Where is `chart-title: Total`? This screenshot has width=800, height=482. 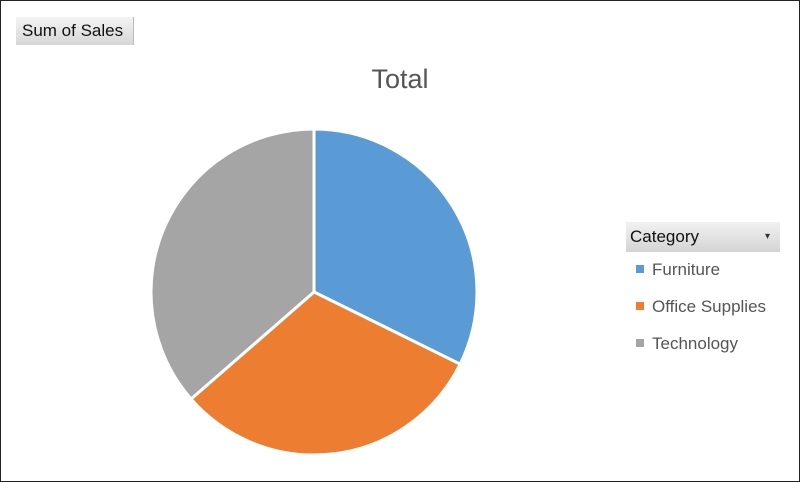 chart-title: Total is located at coordinates (400, 79).